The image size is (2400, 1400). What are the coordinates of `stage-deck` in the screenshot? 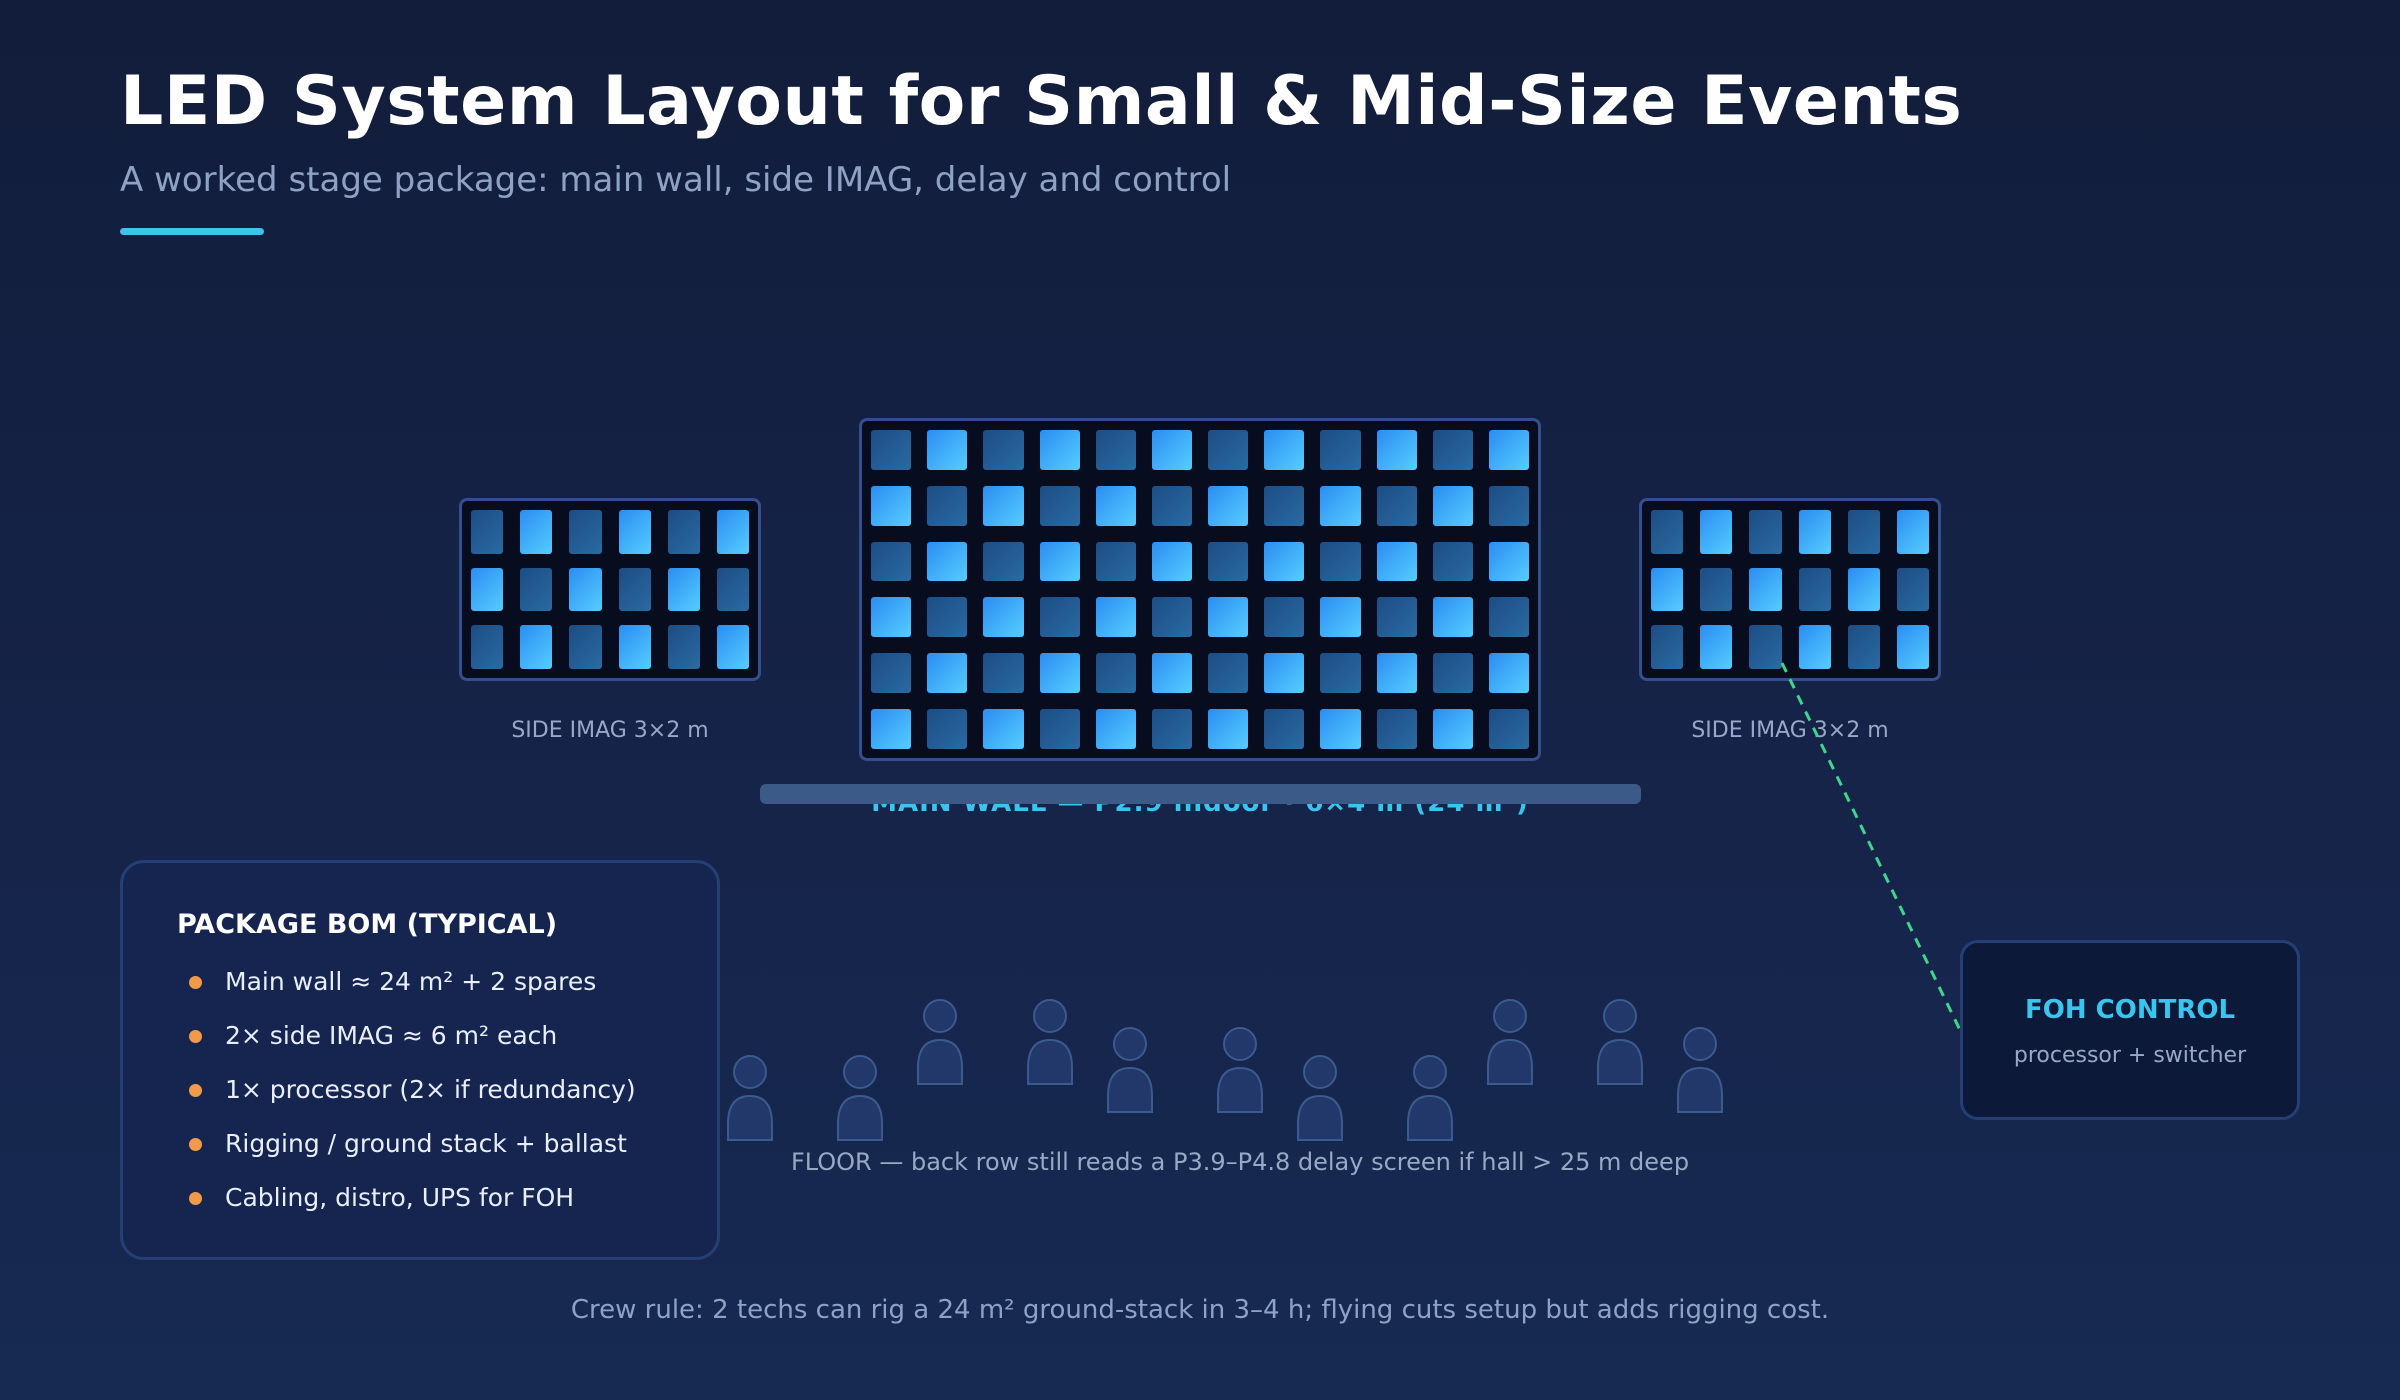 It's located at (1200, 794).